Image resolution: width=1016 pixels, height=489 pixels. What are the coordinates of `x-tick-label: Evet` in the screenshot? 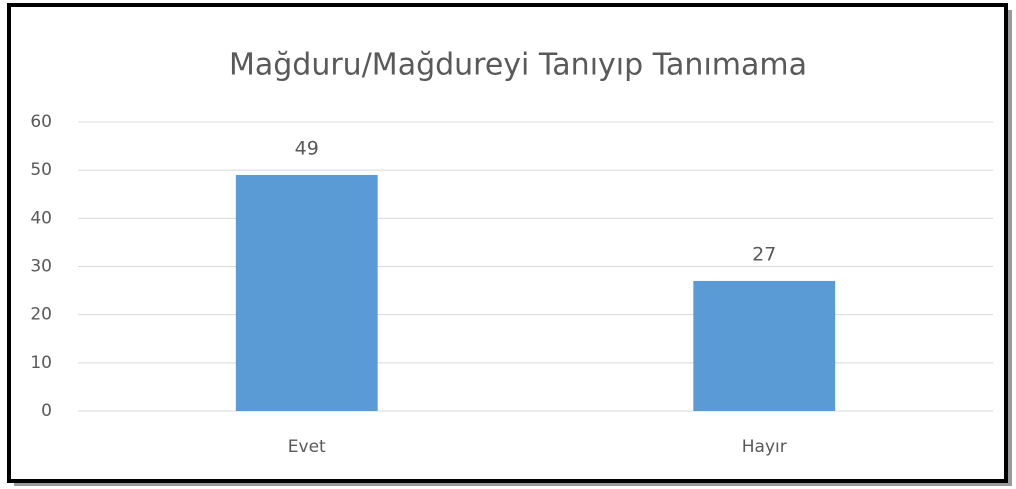 It's located at (307, 447).